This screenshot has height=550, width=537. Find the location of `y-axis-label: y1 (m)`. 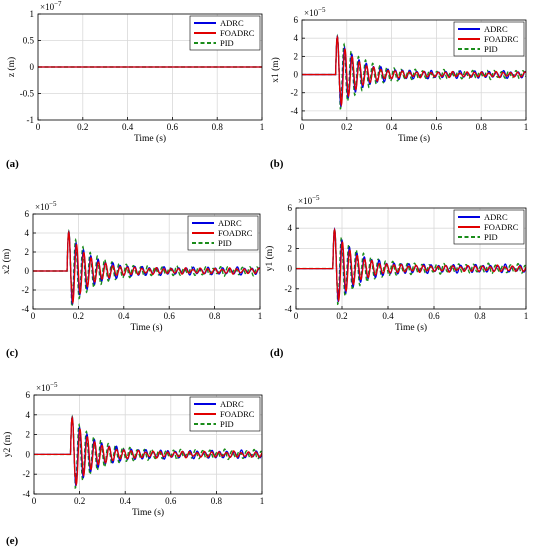

y-axis-label: y1 (m) is located at coordinates (269, 259).